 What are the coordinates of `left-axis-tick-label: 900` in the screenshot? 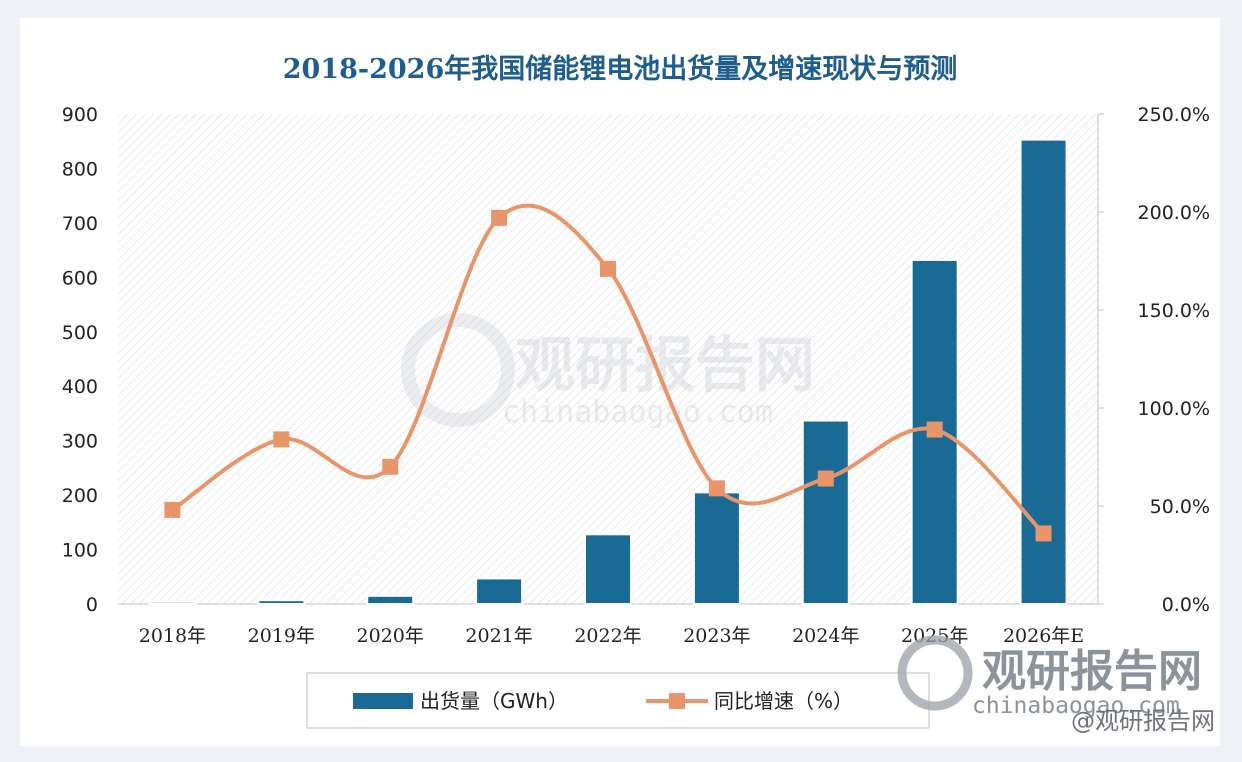 It's located at (80, 115).